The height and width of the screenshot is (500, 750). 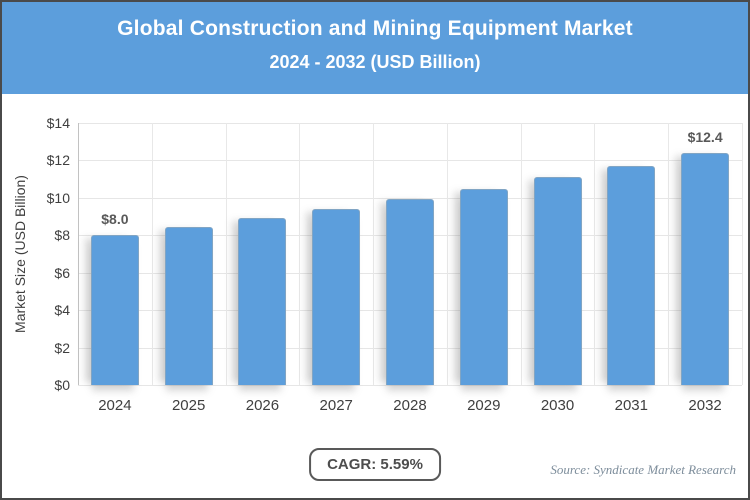 What do you see at coordinates (631, 275) in the screenshot?
I see `bar-2031` at bounding box center [631, 275].